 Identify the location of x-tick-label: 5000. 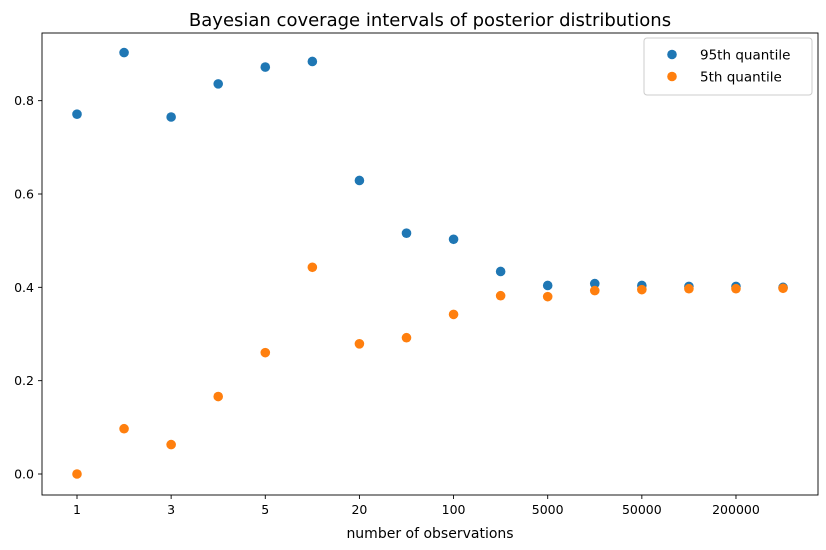
(548, 509).